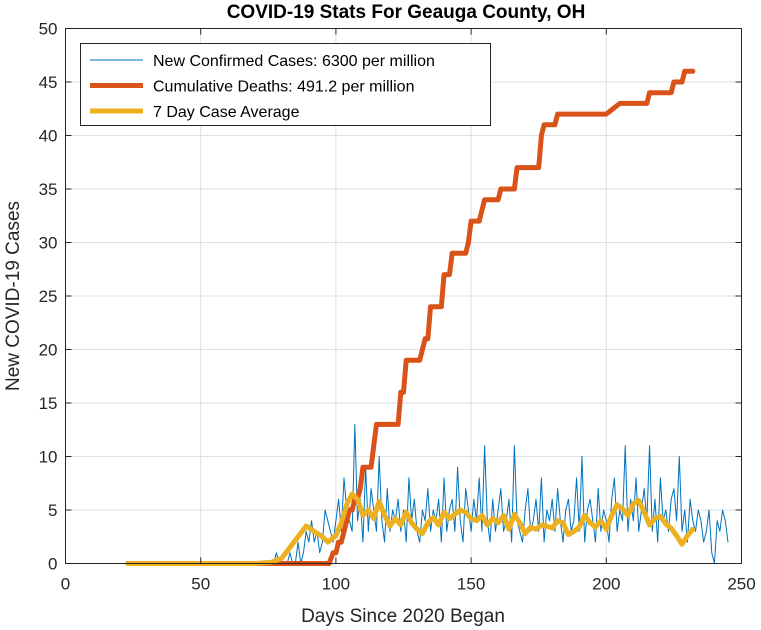 The width and height of the screenshot is (761, 630). Describe the element at coordinates (606, 584) in the screenshot. I see `x-tick-label: 200` at that location.